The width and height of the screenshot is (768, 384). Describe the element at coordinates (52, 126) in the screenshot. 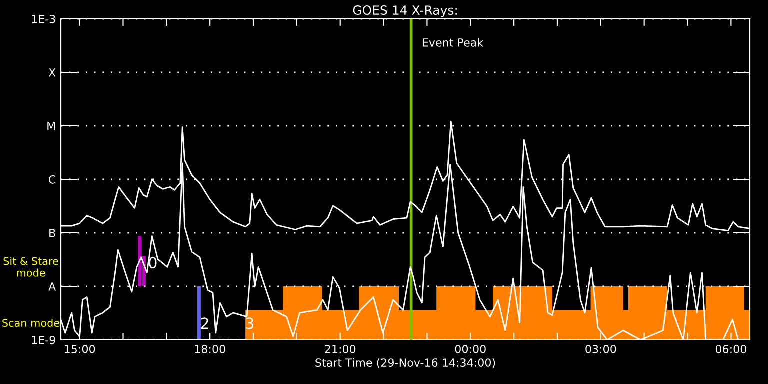

I see `y-tick-label: M` at that location.